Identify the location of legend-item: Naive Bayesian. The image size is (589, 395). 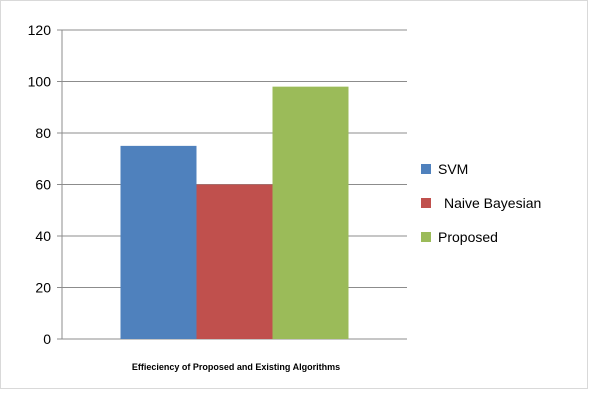
(481, 203).